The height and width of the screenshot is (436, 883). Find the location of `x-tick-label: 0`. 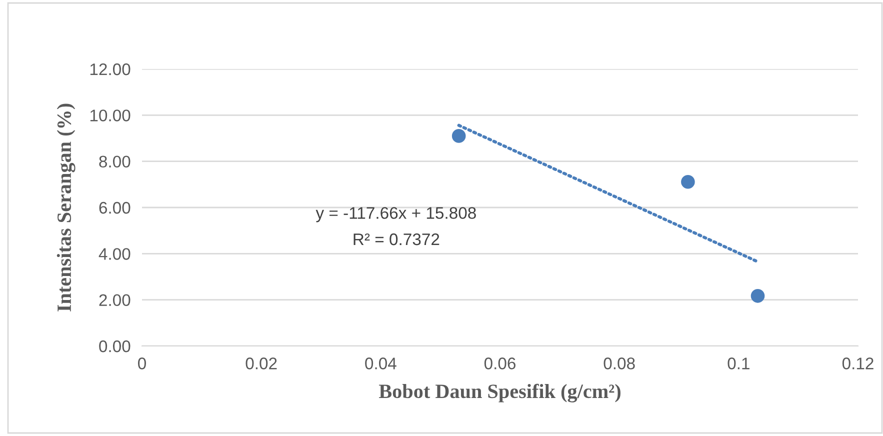

x-tick-label: 0 is located at coordinates (142, 364).